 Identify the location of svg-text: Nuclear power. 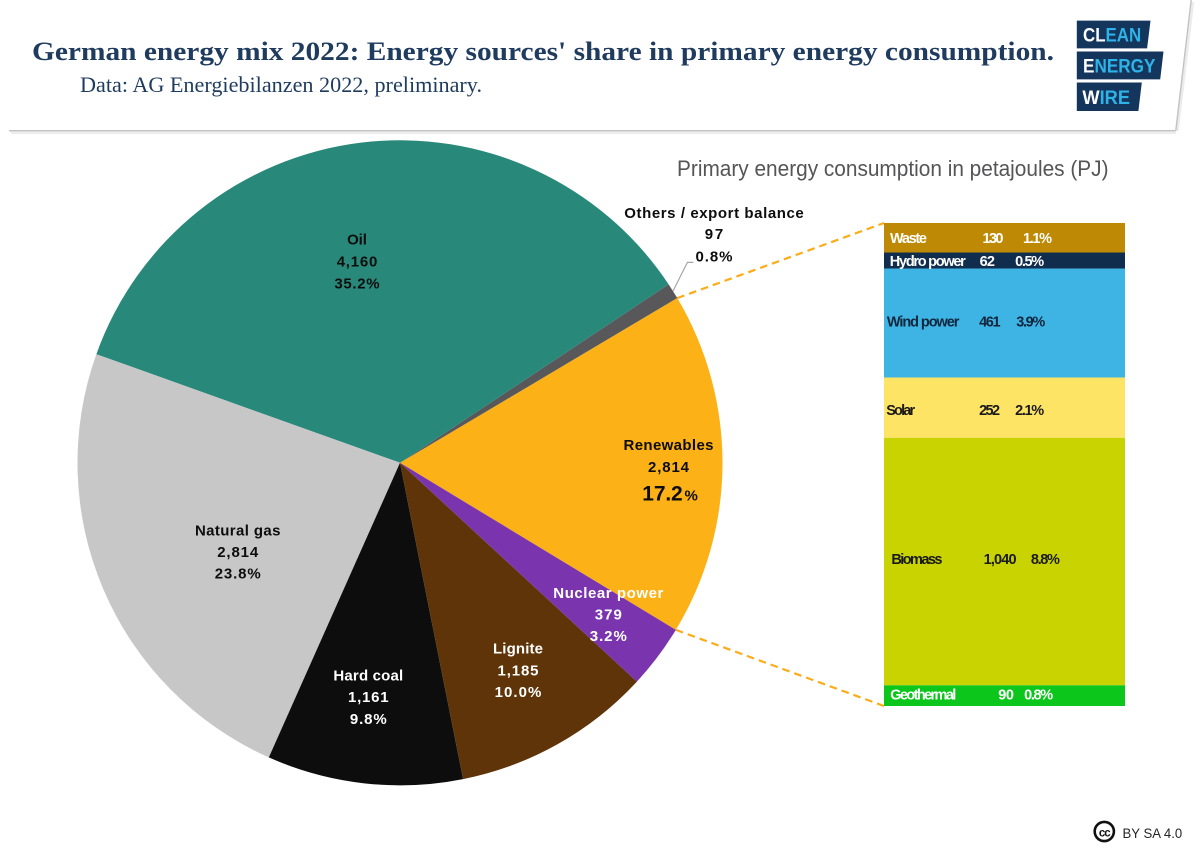
(608, 593).